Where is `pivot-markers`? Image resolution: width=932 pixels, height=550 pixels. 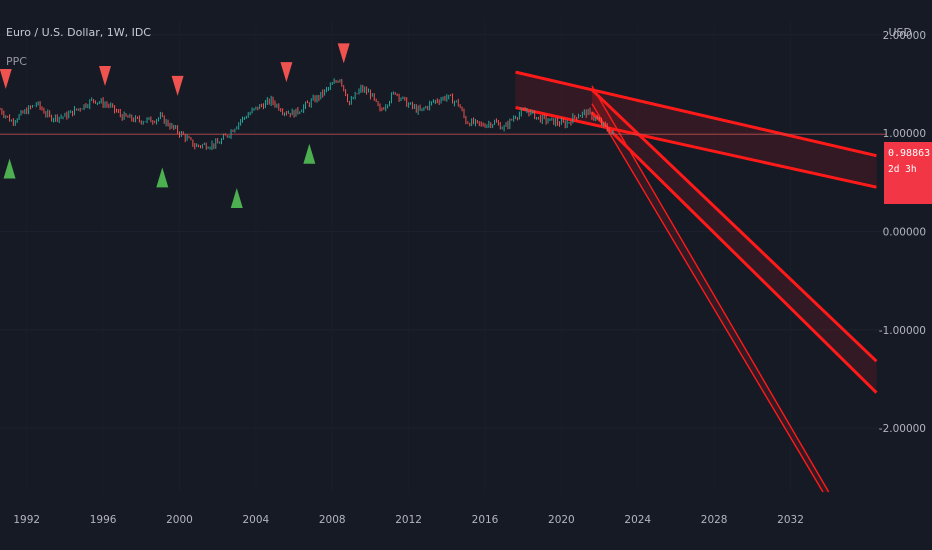
pivot-markers is located at coordinates (175, 125).